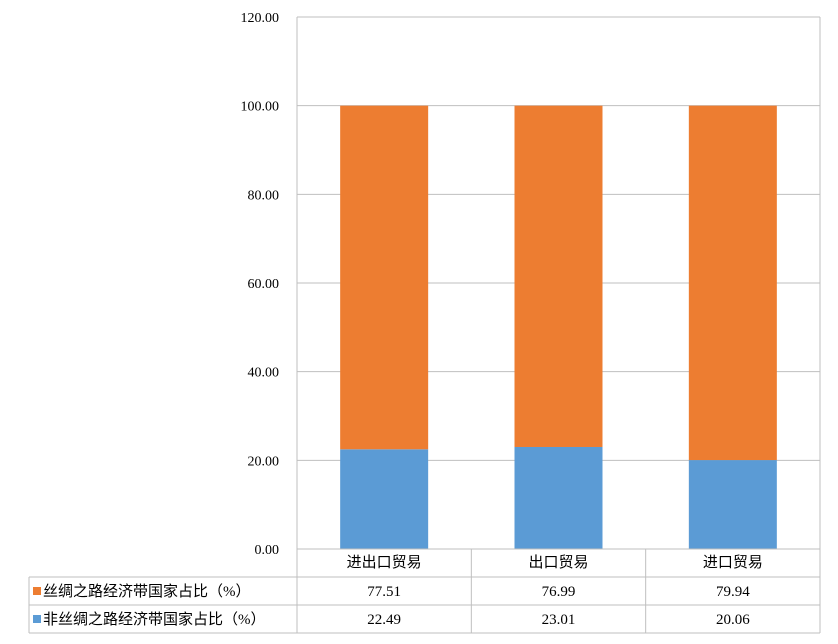 The image size is (838, 644). What do you see at coordinates (733, 592) in the screenshot?
I see `data-table-value: 79.94` at bounding box center [733, 592].